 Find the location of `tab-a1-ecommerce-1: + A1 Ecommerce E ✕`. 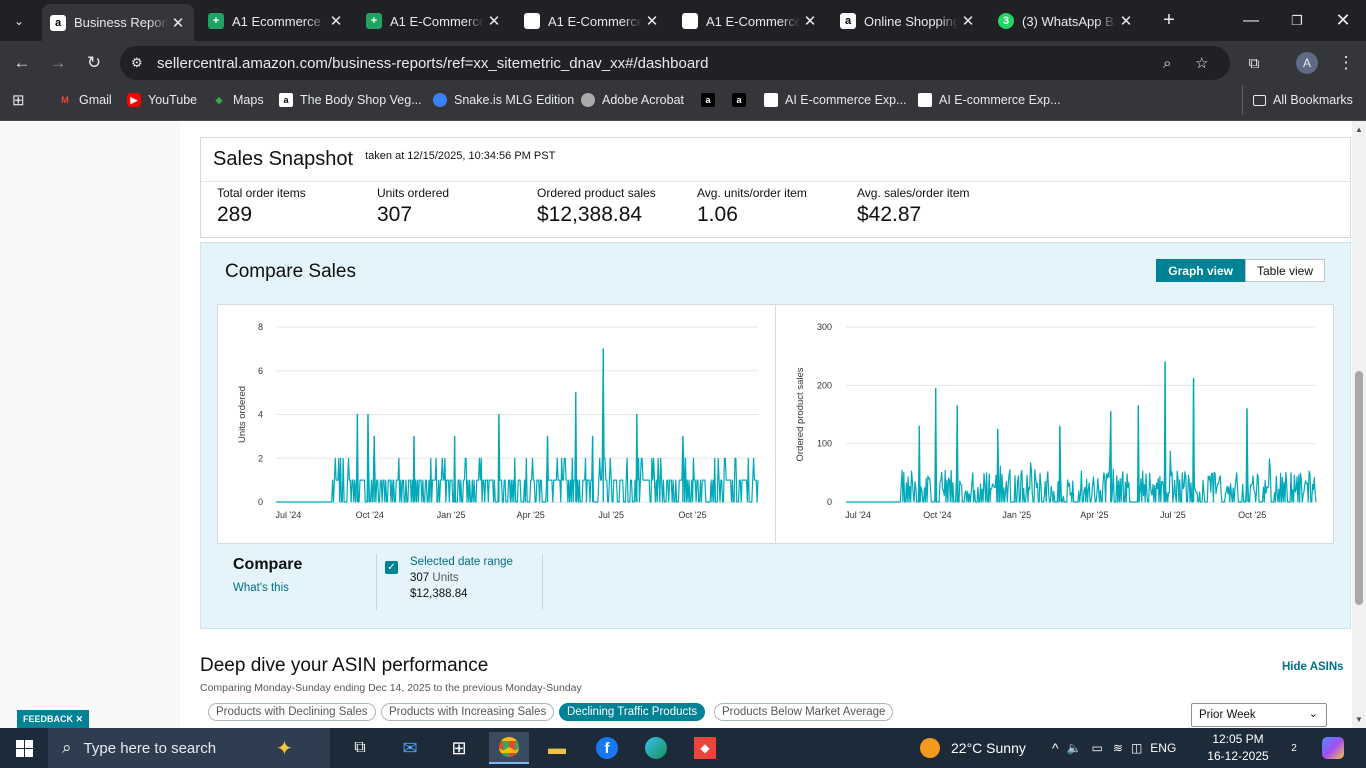

tab-a1-ecommerce-1: + A1 Ecommerce E ✕ is located at coordinates (276, 21).